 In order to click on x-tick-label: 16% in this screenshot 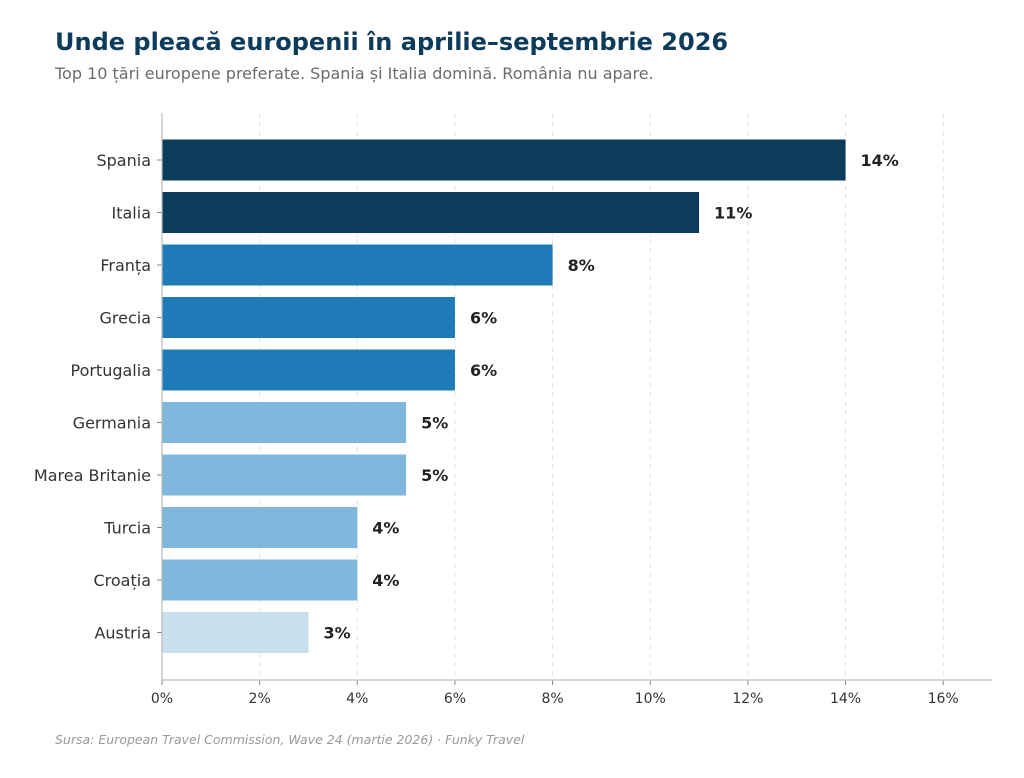, I will do `click(943, 699)`.